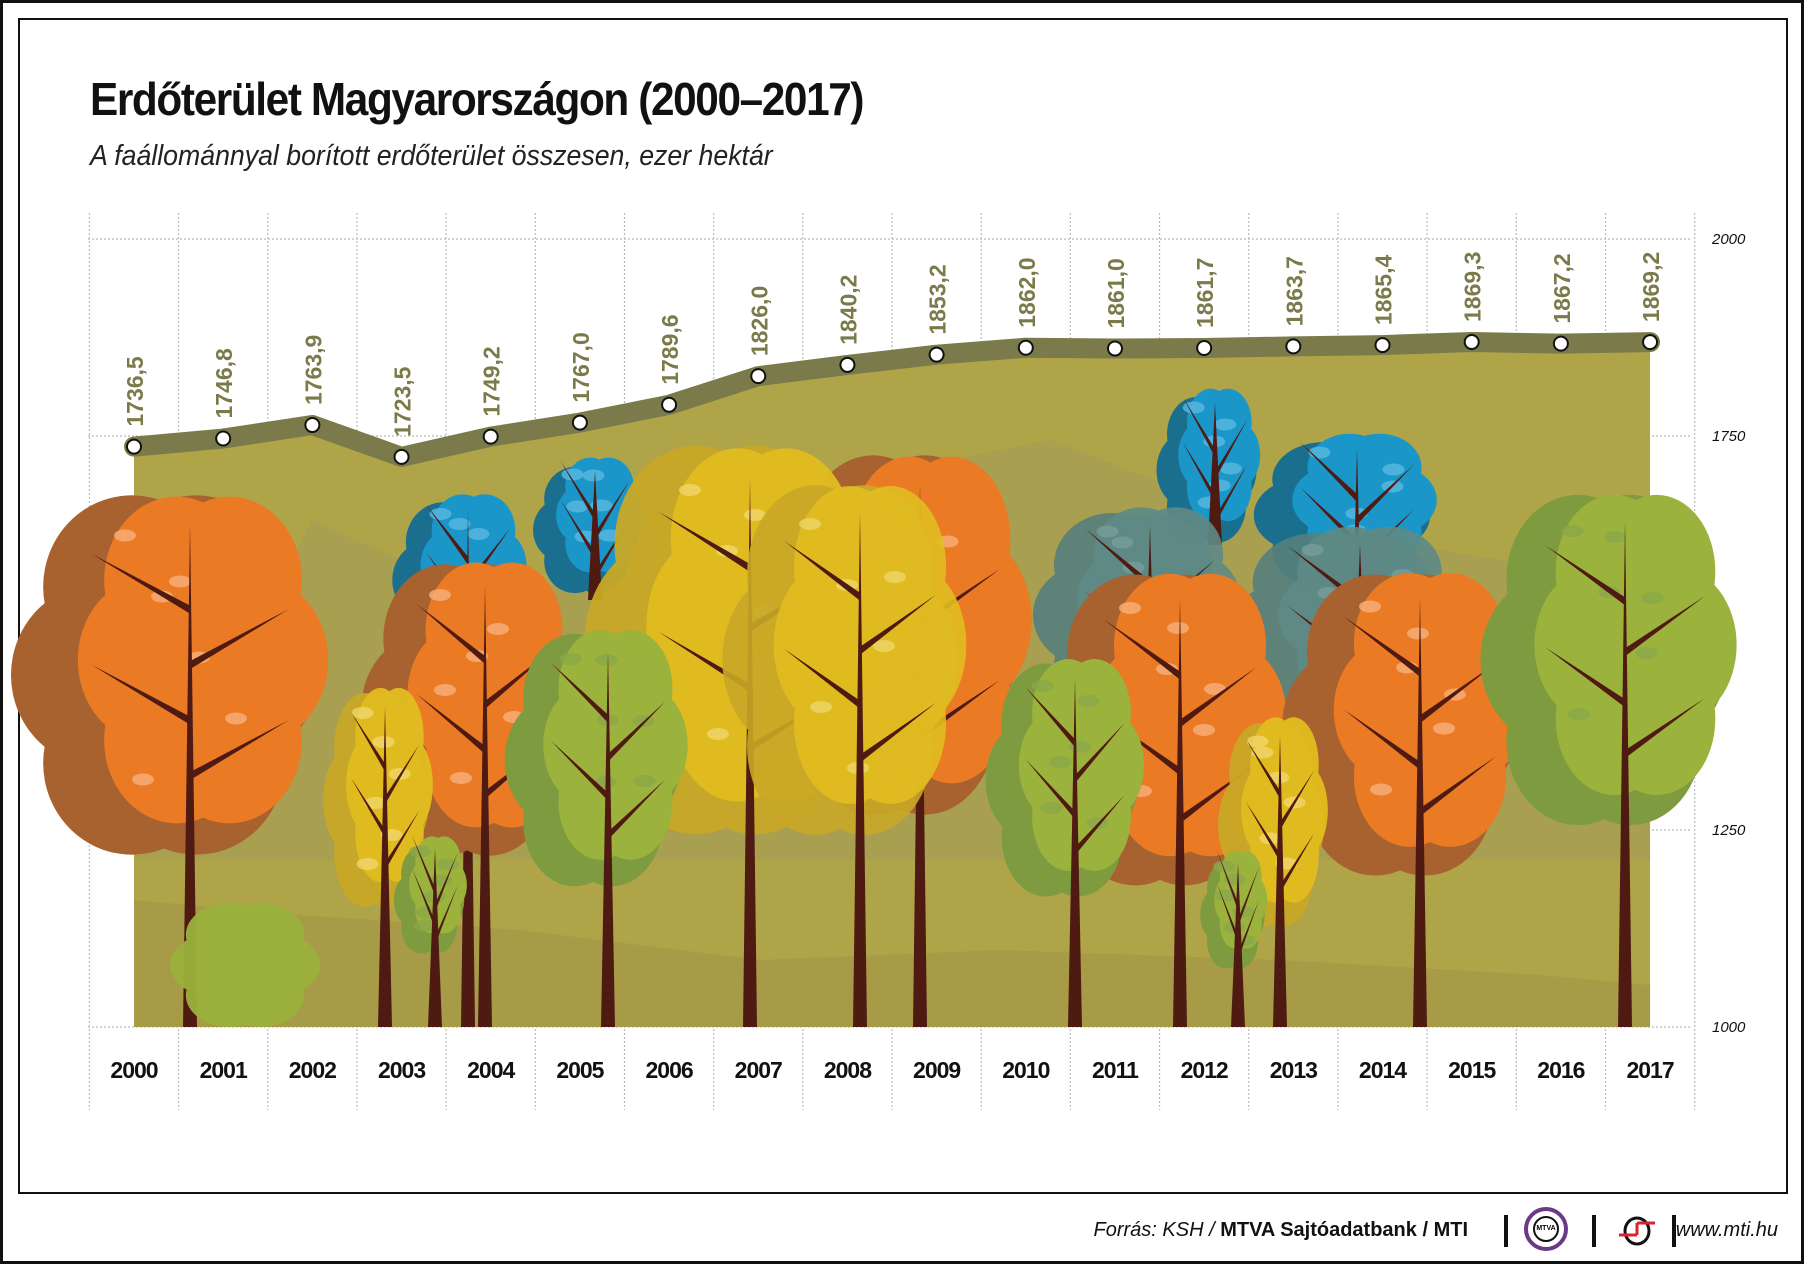 Image resolution: width=1804 pixels, height=1264 pixels. I want to click on x-tick-label: 2015, so click(1472, 1070).